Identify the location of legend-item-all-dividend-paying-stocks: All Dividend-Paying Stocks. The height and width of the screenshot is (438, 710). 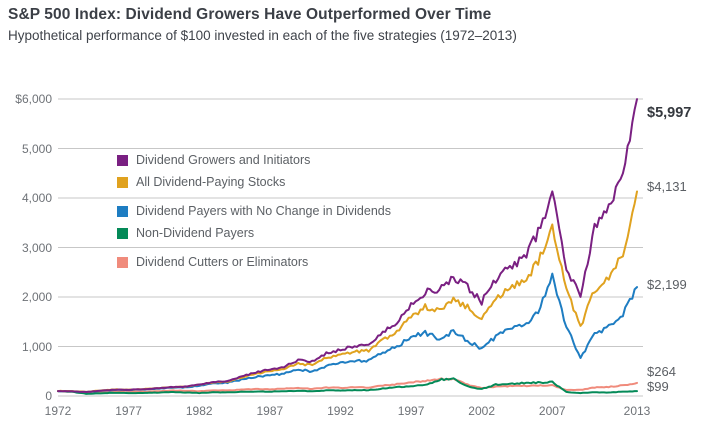
(254, 182).